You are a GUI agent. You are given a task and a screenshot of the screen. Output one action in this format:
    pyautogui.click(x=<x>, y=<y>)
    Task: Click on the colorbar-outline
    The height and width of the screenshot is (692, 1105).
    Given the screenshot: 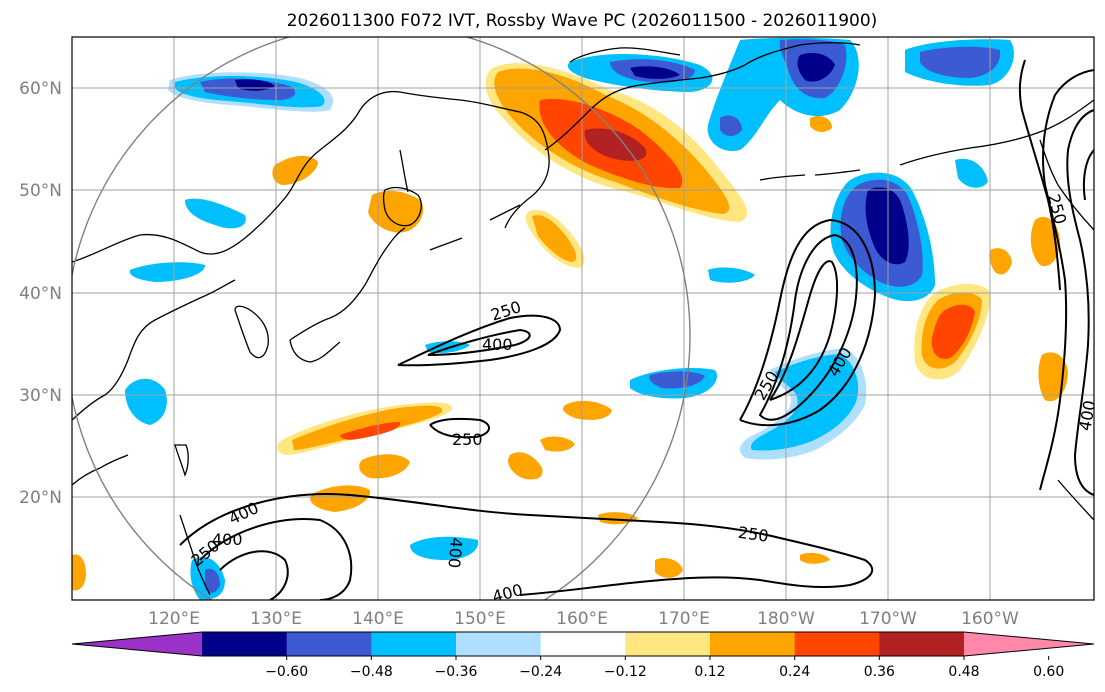 What is the action you would take?
    pyautogui.click(x=583, y=644)
    